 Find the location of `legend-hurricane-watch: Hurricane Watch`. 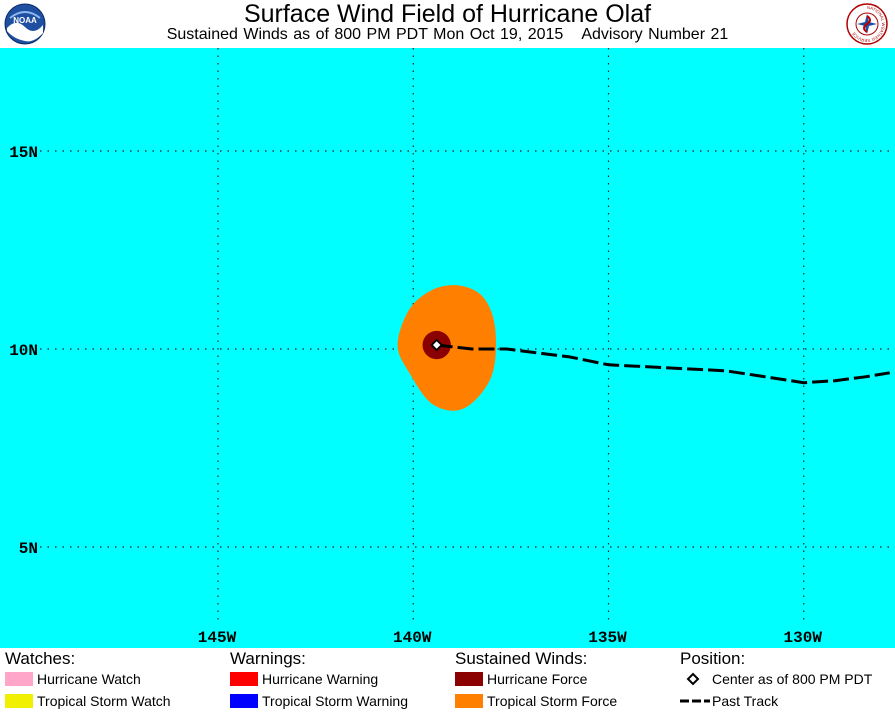

legend-hurricane-watch: Hurricane Watch is located at coordinates (115, 679).